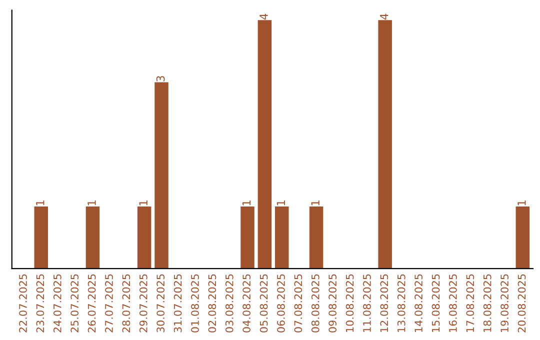 The width and height of the screenshot is (540, 340). I want to click on x-tick-label: 07.08.2025, so click(298, 303).